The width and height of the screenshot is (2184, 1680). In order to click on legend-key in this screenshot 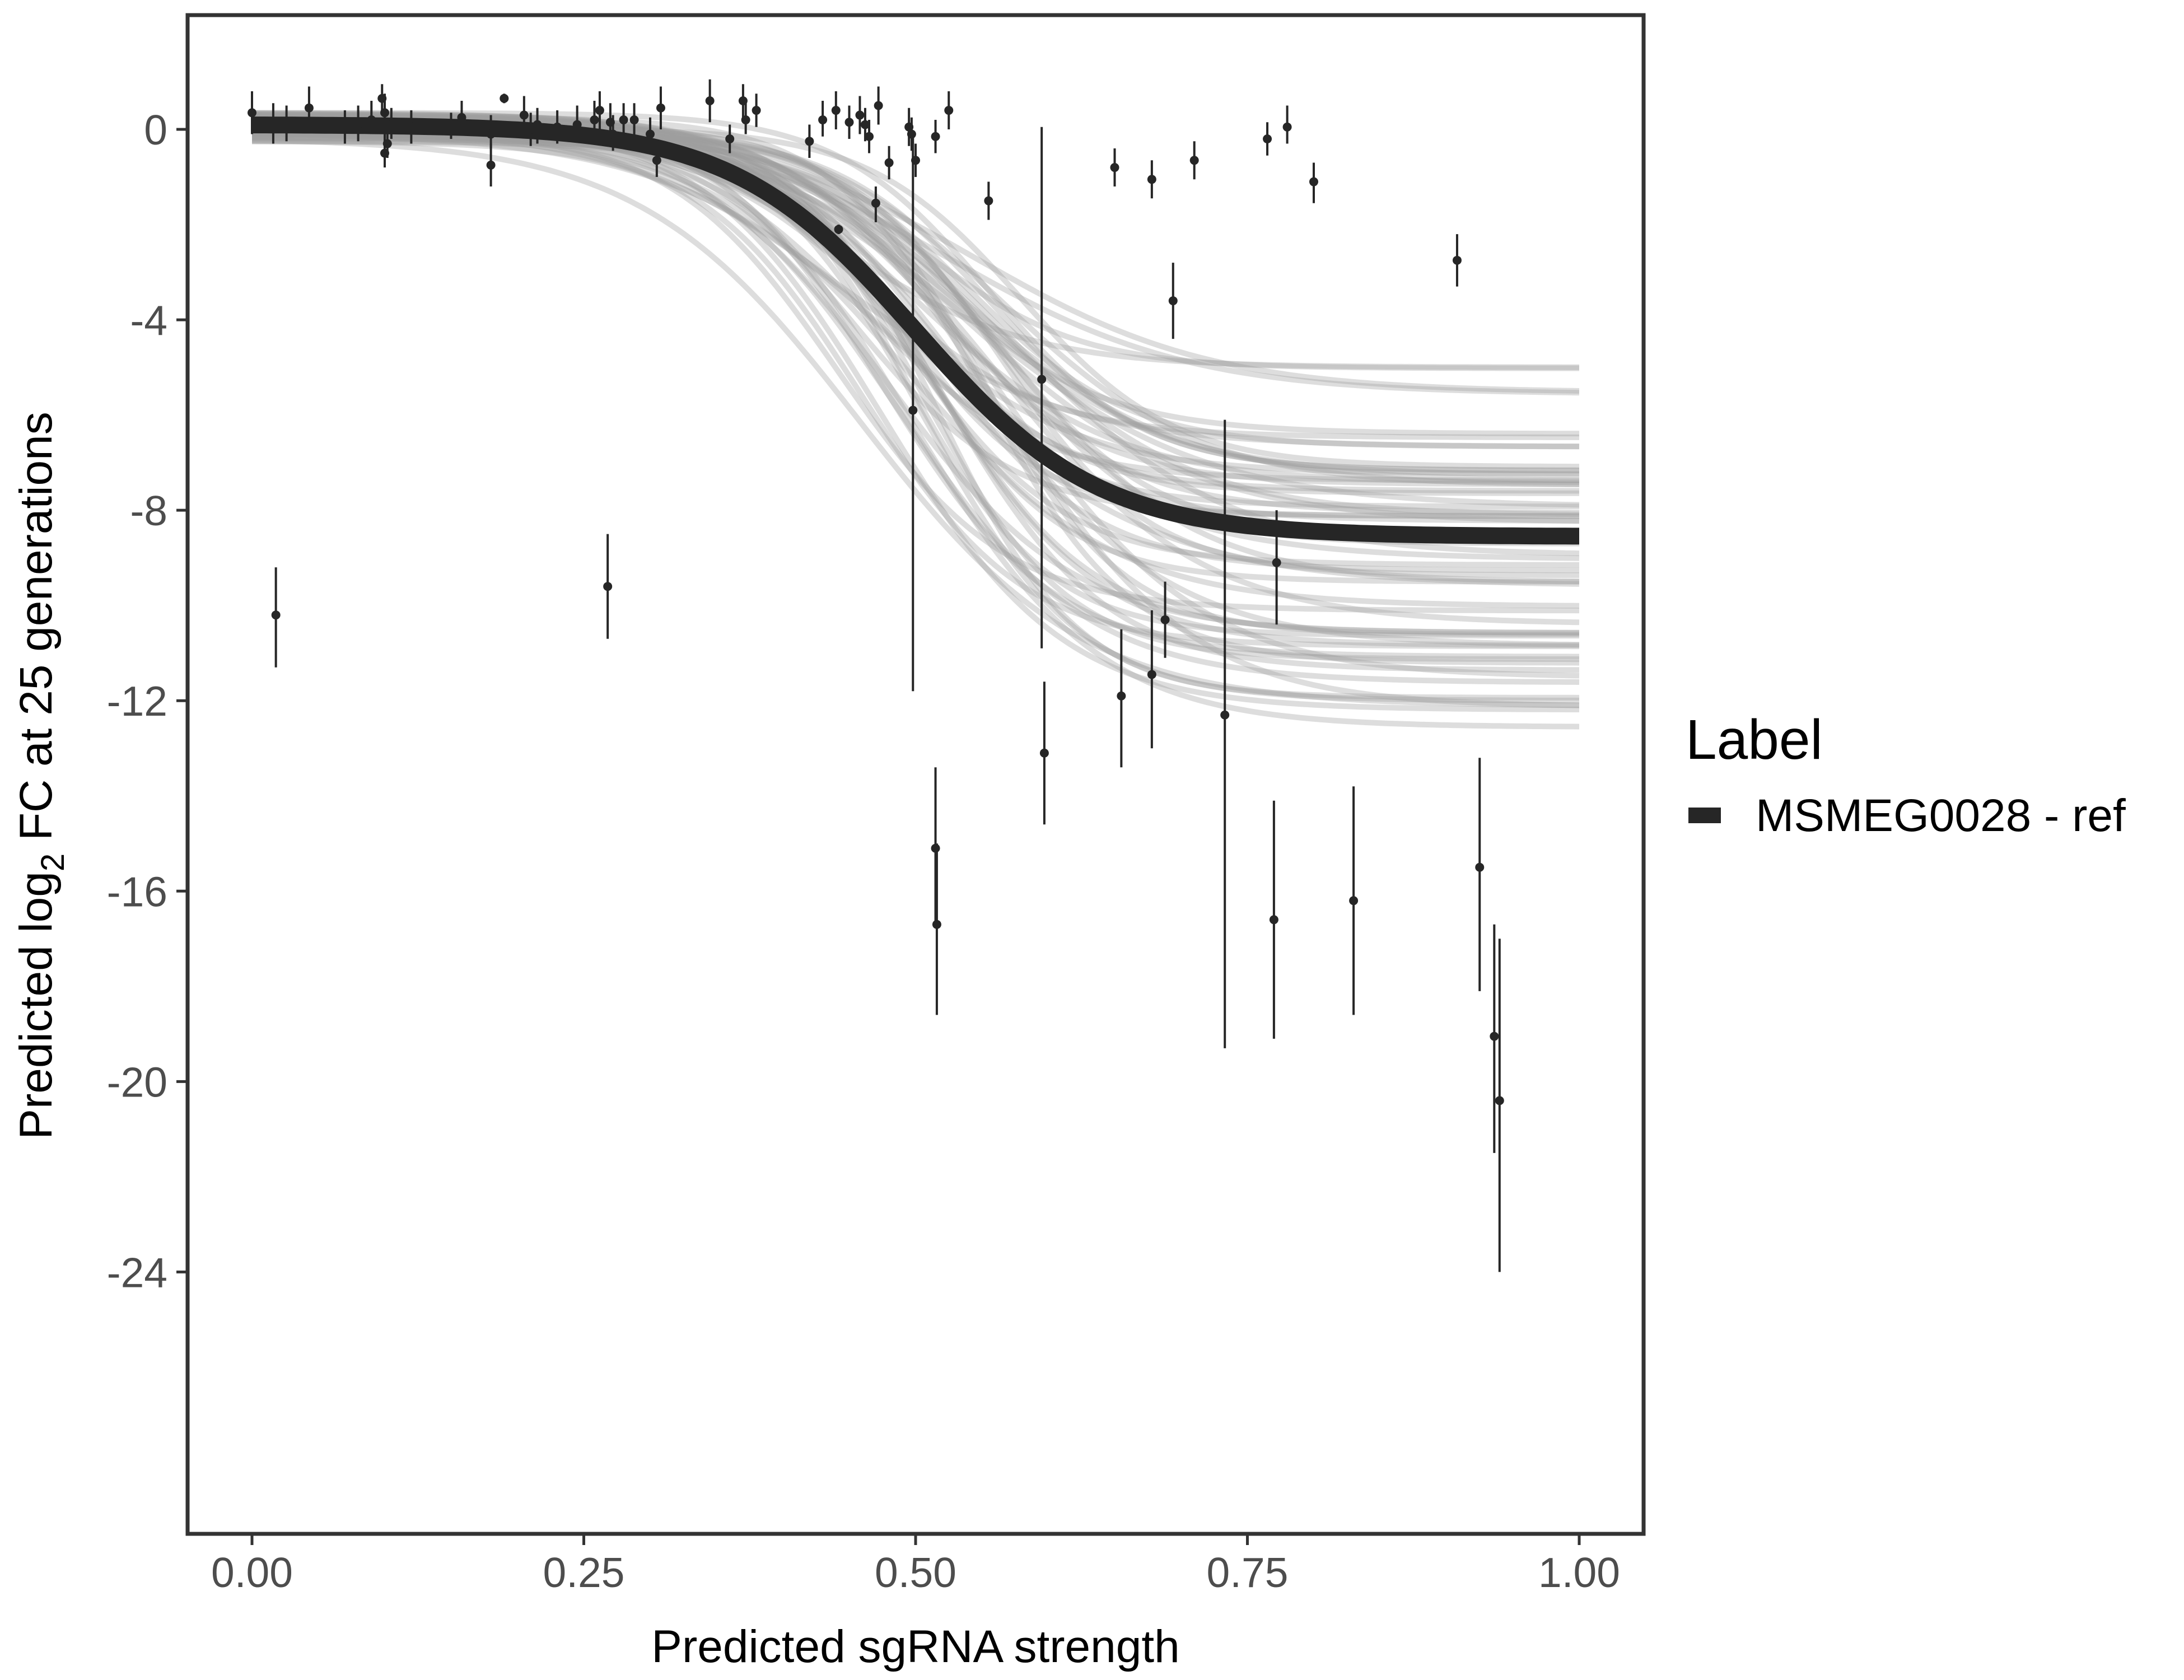, I will do `click(1705, 816)`.